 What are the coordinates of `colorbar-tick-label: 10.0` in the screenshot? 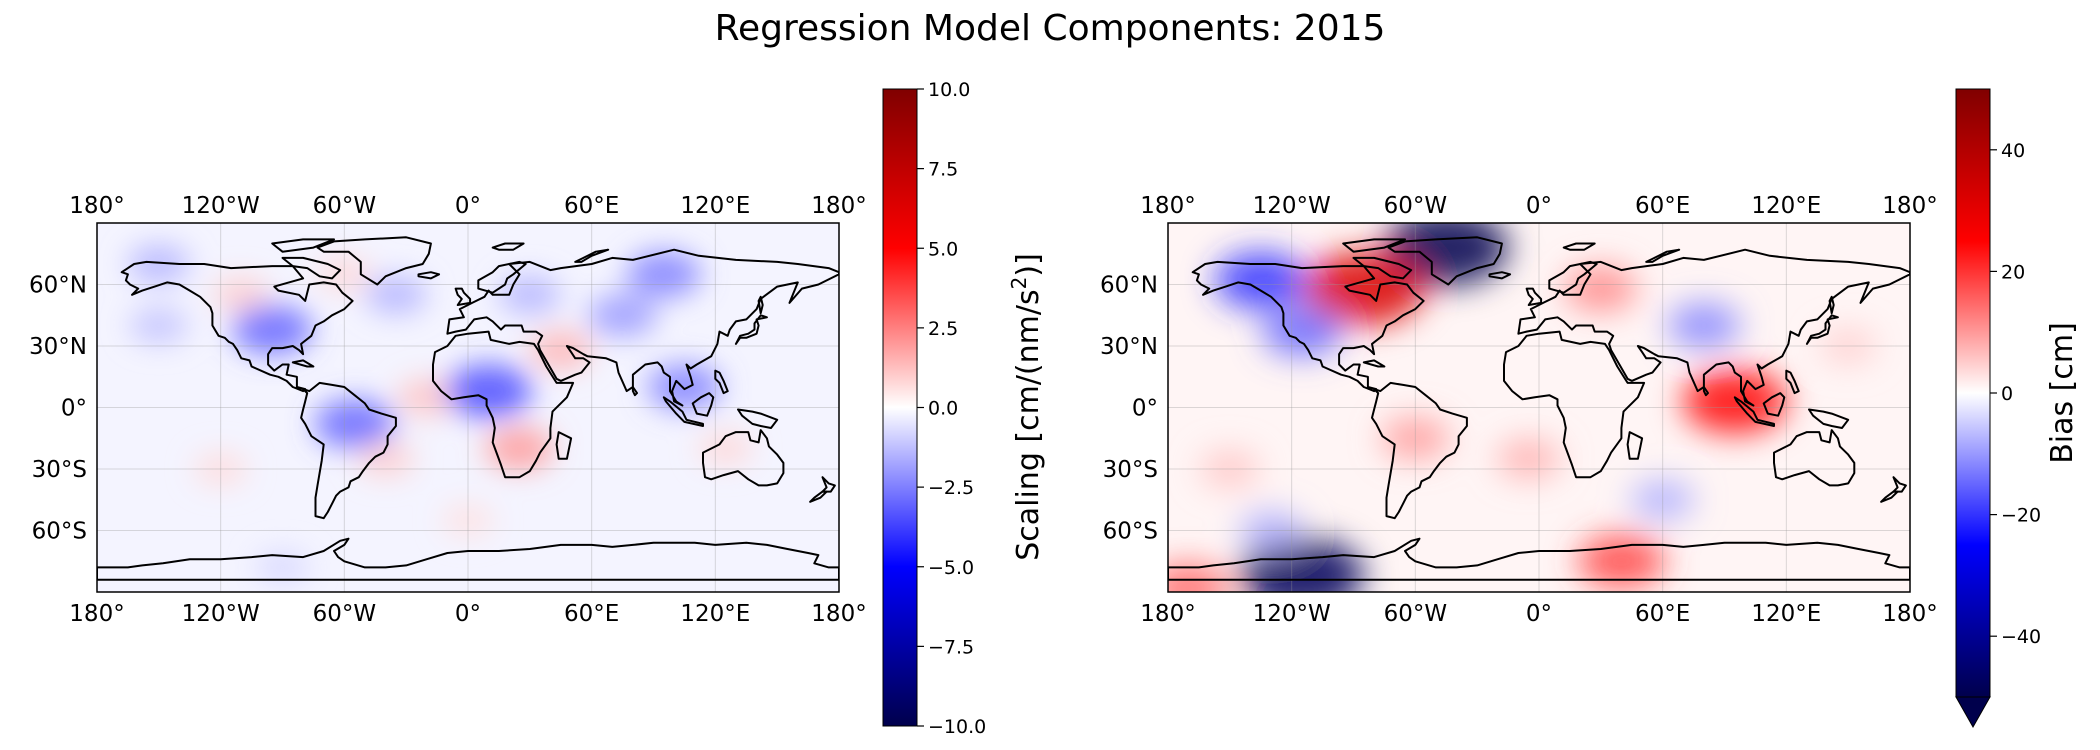 It's located at (949, 90).